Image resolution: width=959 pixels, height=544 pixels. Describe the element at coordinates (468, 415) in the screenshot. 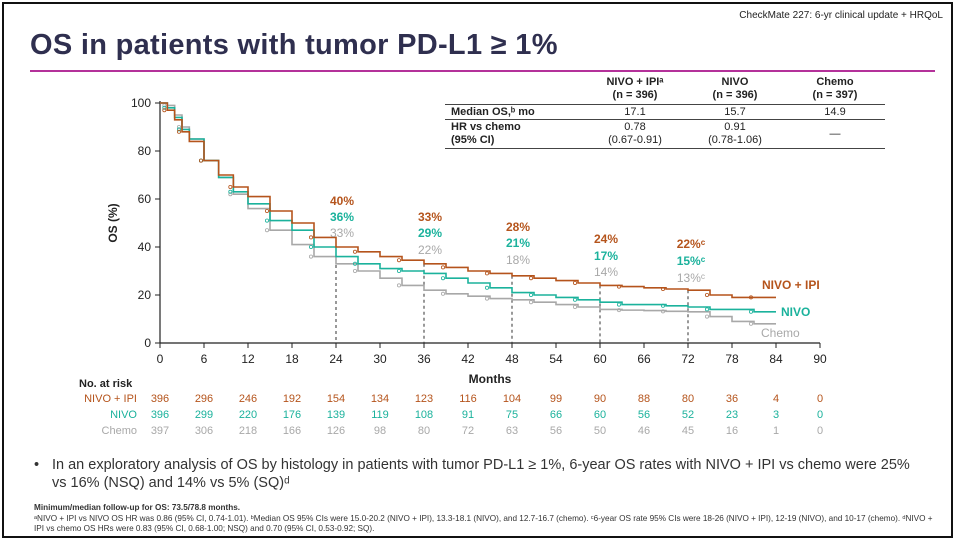

I see `at-risk-count: 91` at that location.